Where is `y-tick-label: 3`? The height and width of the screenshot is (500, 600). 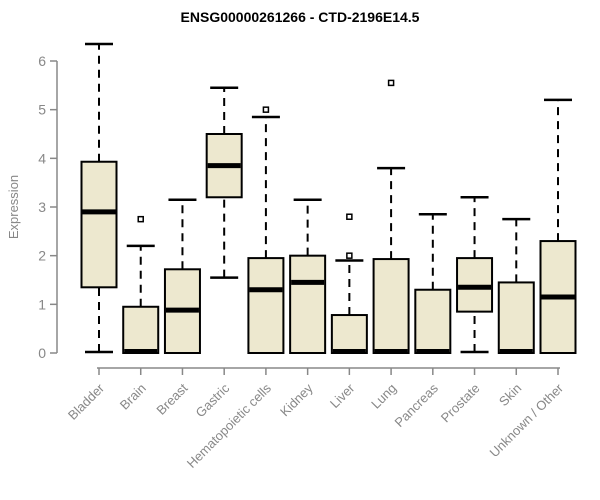 y-tick-label: 3 is located at coordinates (42, 207).